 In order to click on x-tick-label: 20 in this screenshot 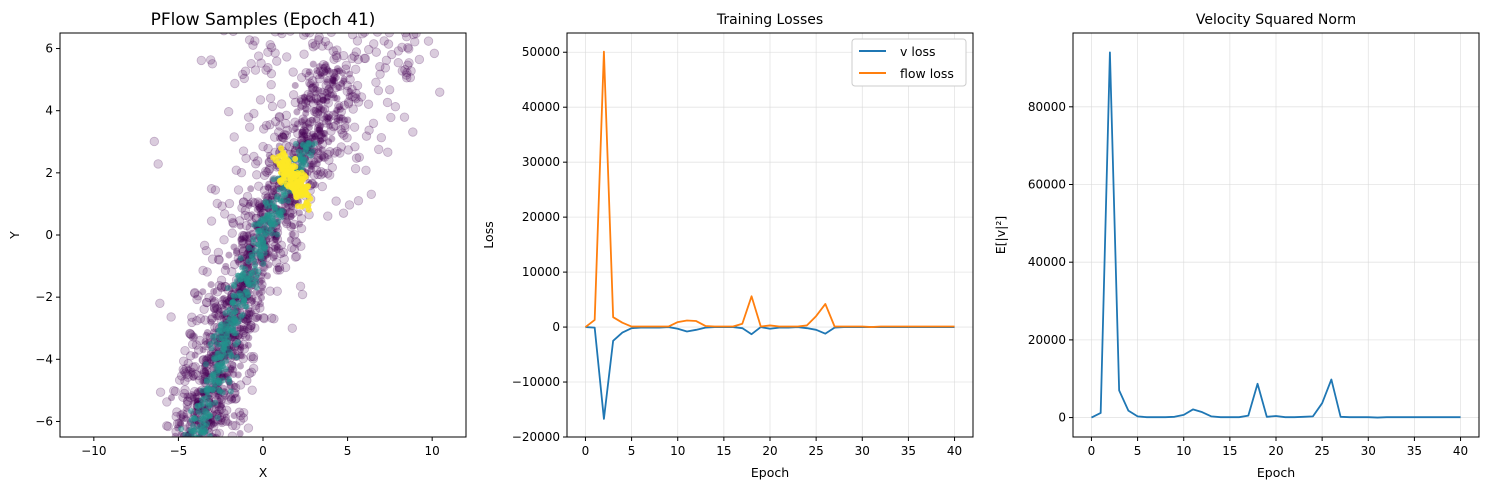, I will do `click(769, 451)`.